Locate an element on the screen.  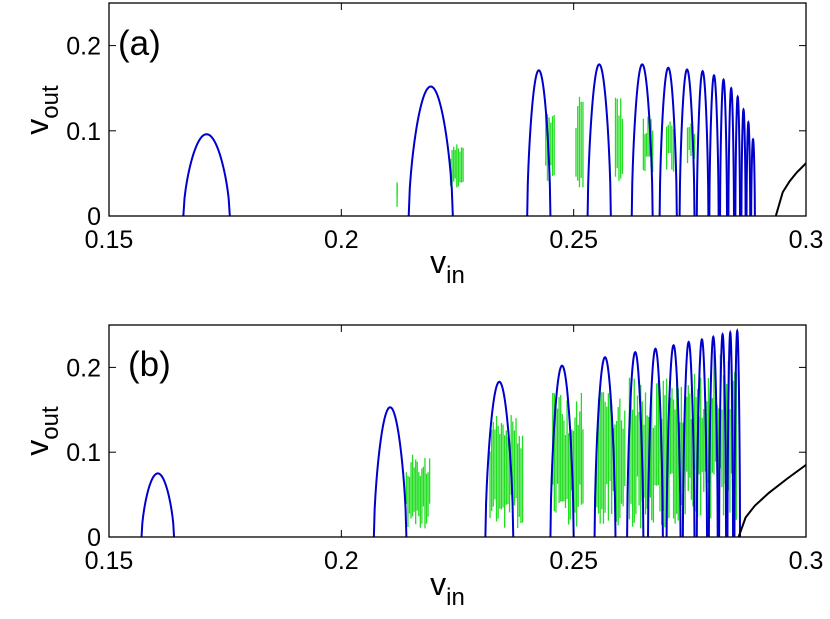
panel-label: (b) is located at coordinates (149, 364).